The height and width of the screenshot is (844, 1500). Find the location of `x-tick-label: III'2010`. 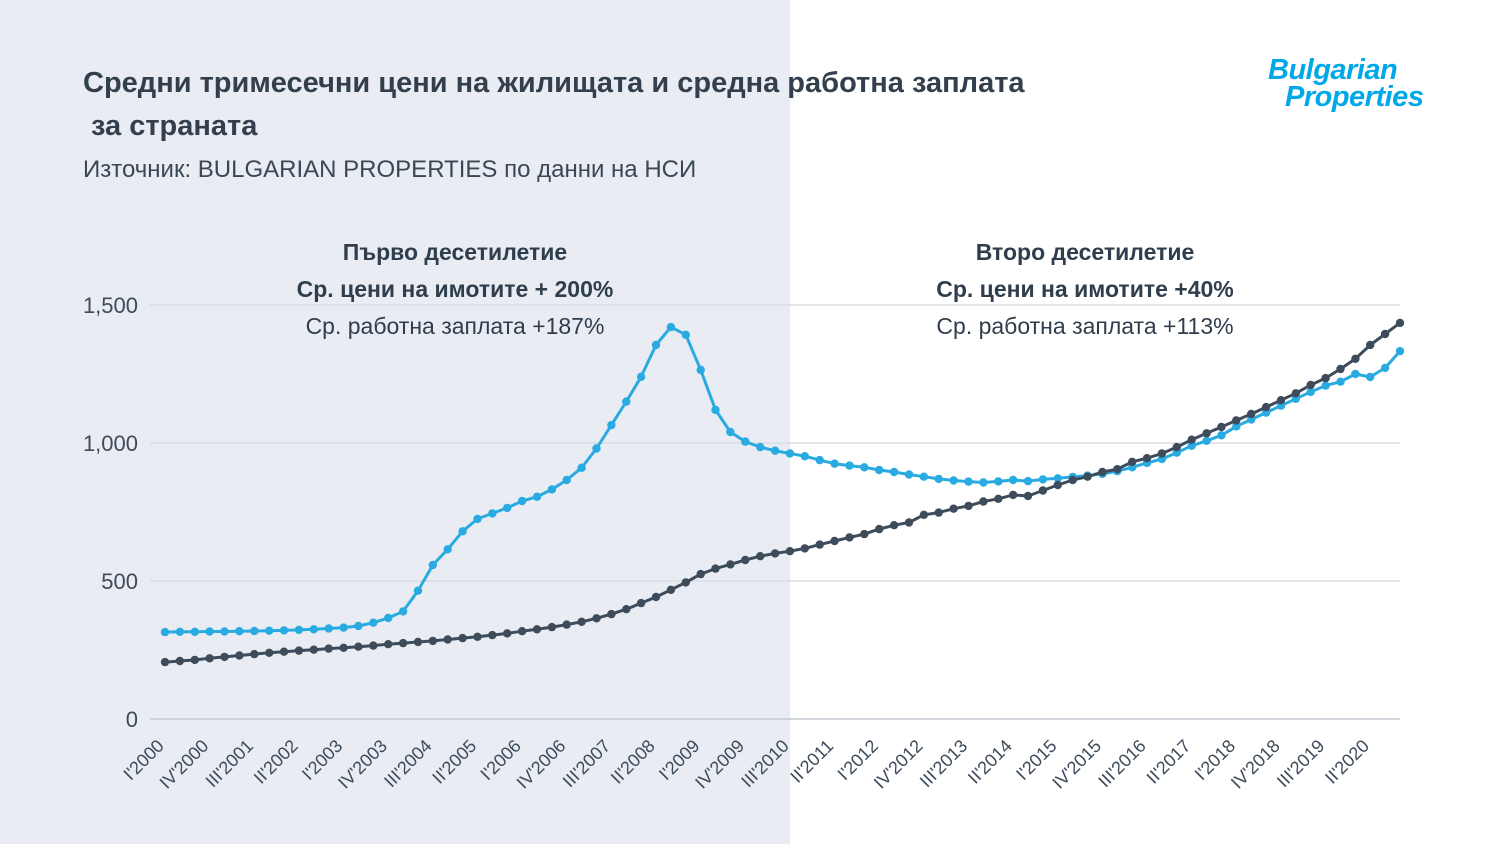

x-tick-label: III'2010 is located at coordinates (764, 763).